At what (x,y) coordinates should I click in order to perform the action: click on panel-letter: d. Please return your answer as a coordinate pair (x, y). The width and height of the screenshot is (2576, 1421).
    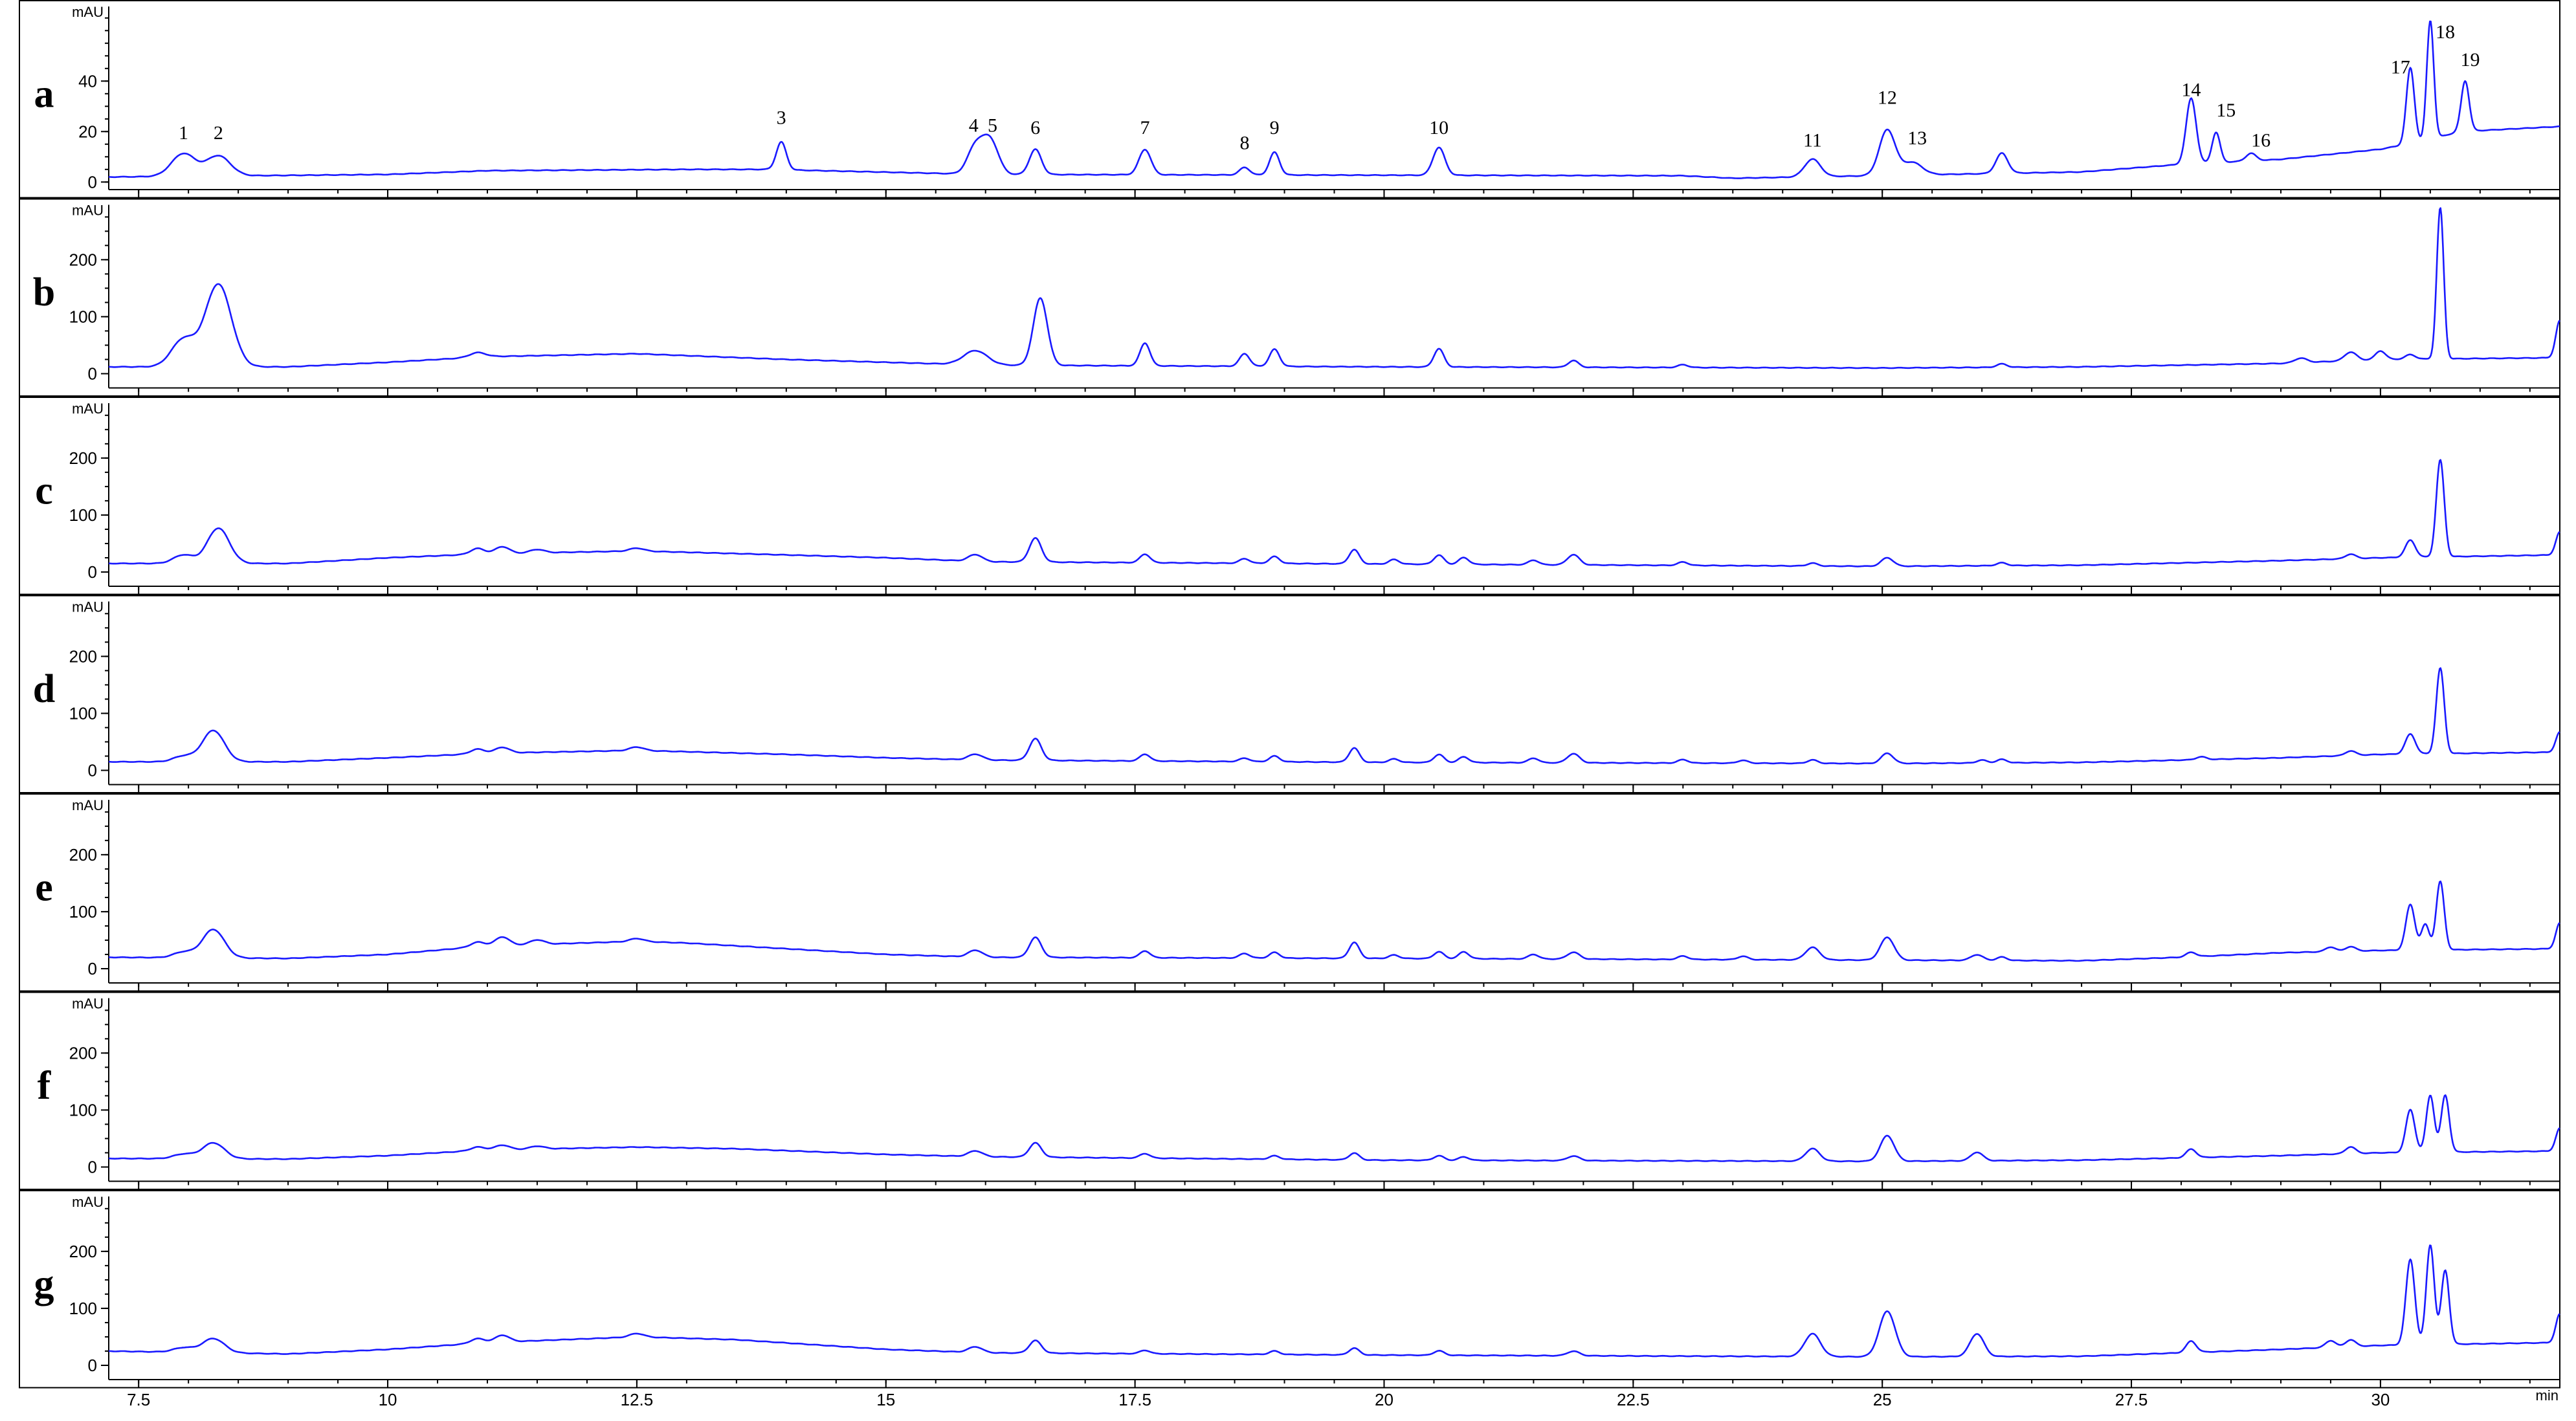
    Looking at the image, I should click on (44, 689).